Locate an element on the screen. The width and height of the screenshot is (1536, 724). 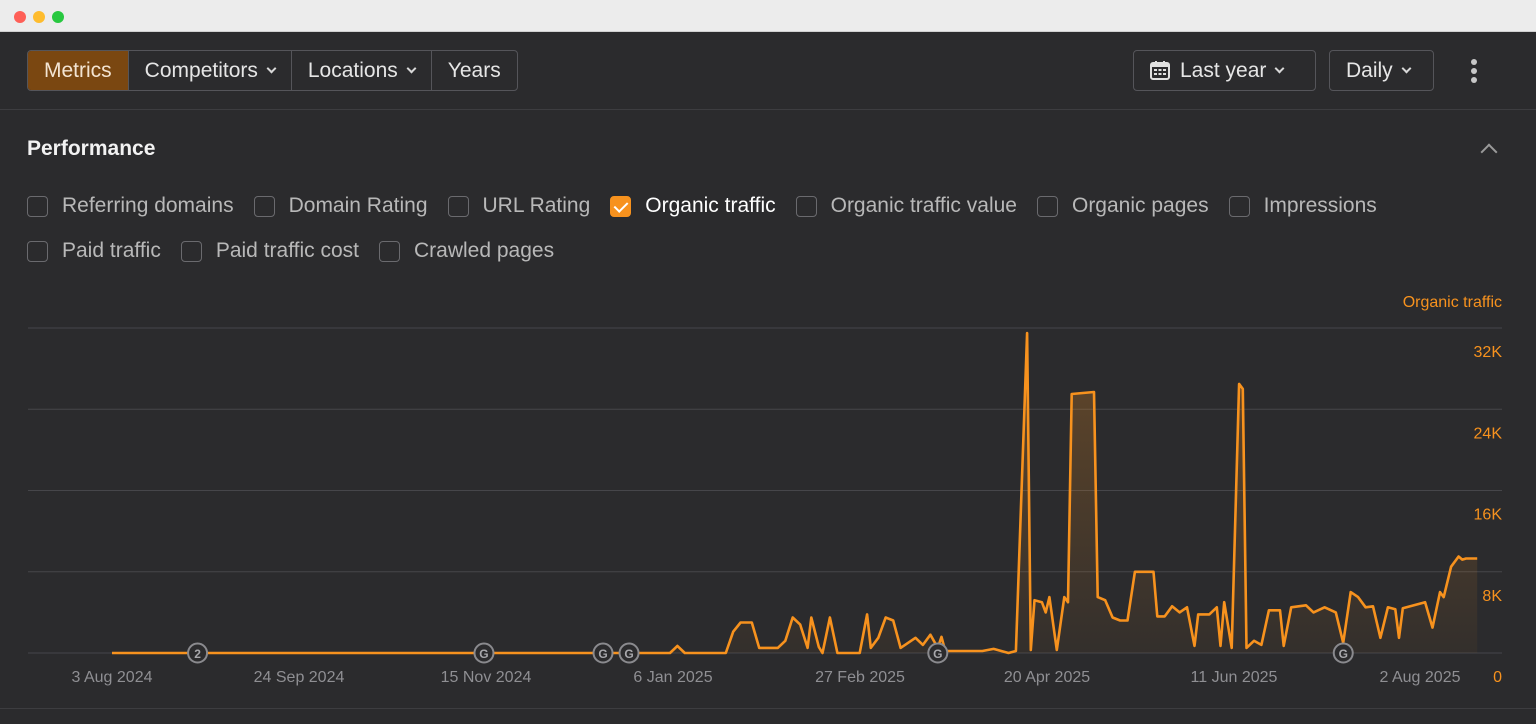
tab-label: Metrics is located at coordinates (78, 70).